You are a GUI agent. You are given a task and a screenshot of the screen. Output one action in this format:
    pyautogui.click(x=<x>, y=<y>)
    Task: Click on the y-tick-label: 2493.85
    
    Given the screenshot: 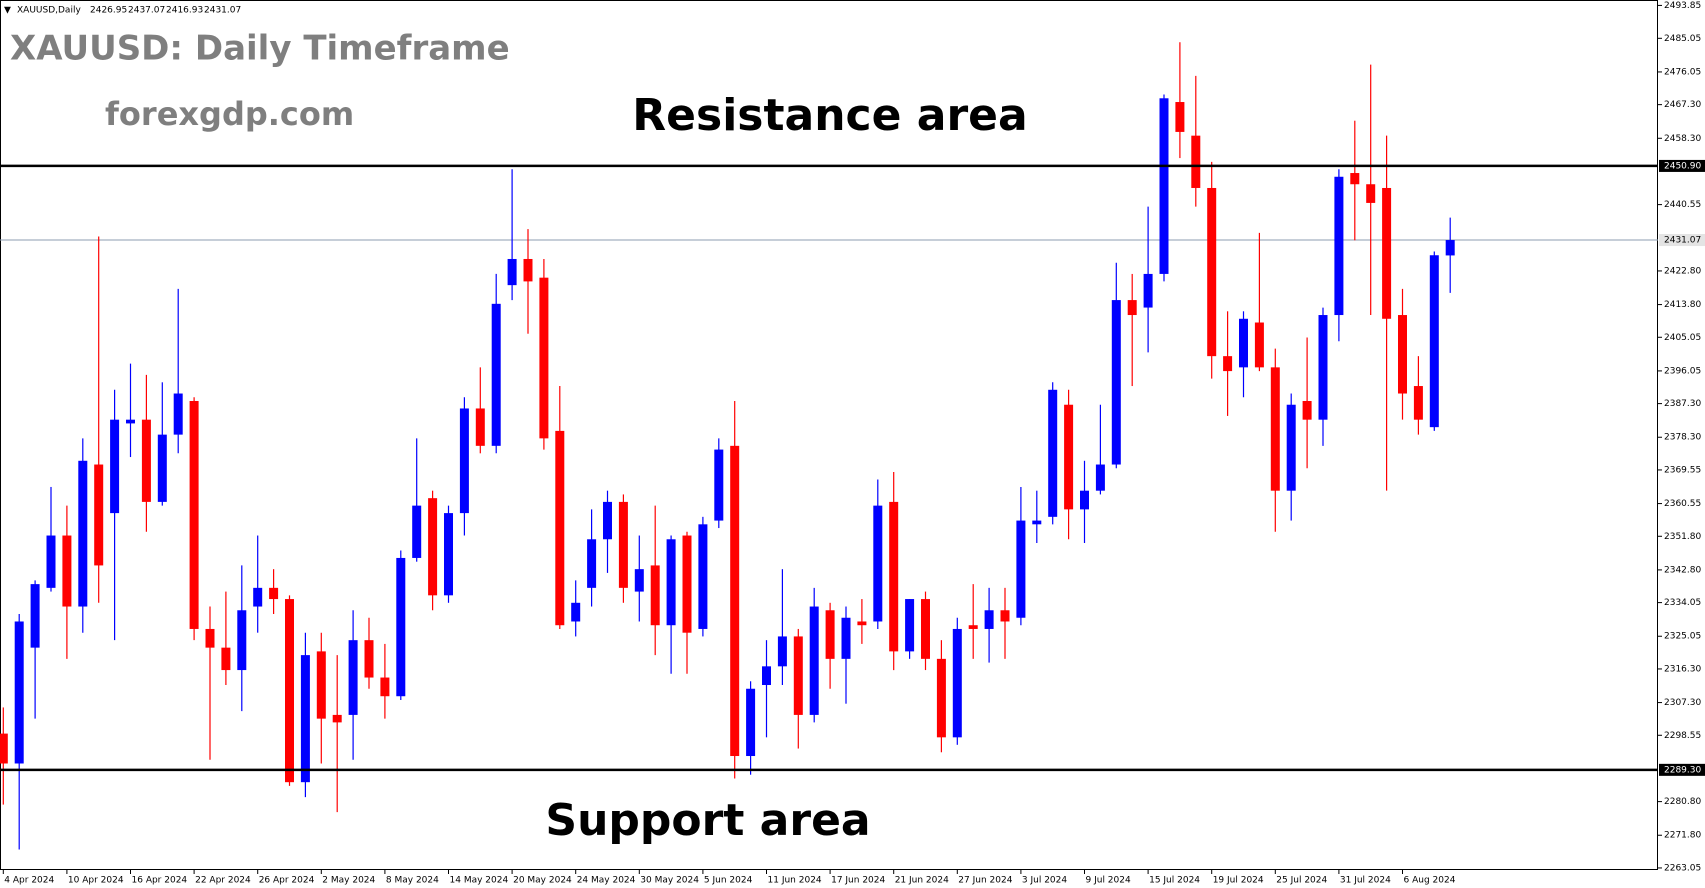 What is the action you would take?
    pyautogui.click(x=1682, y=6)
    